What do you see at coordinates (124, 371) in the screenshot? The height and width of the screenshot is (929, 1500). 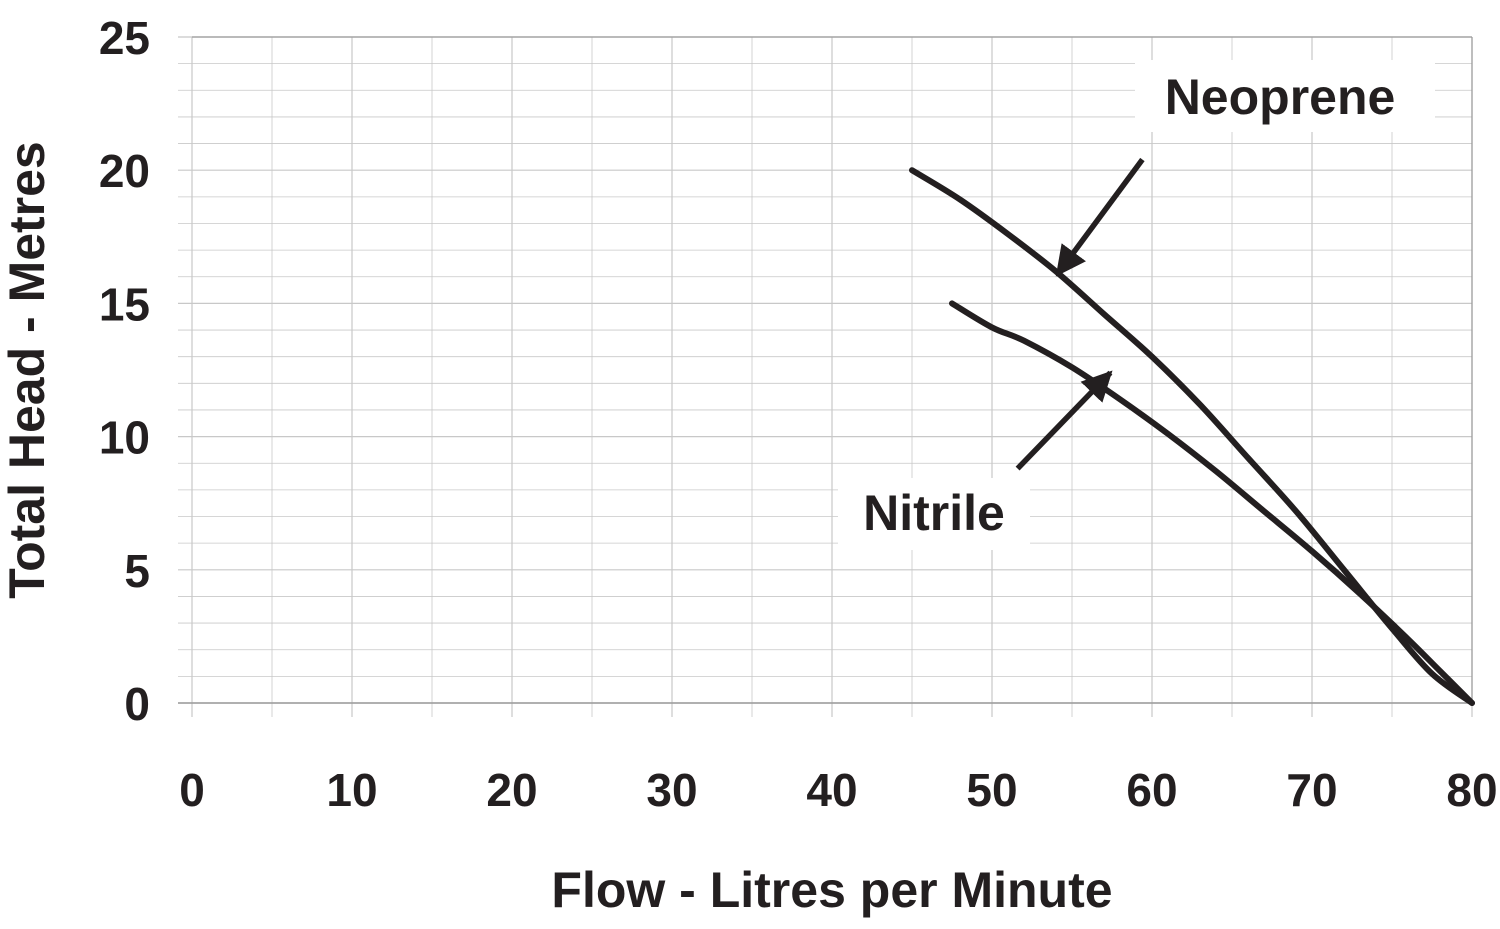 I see `y-axis-ticks: 0 5 10 15 20 25` at bounding box center [124, 371].